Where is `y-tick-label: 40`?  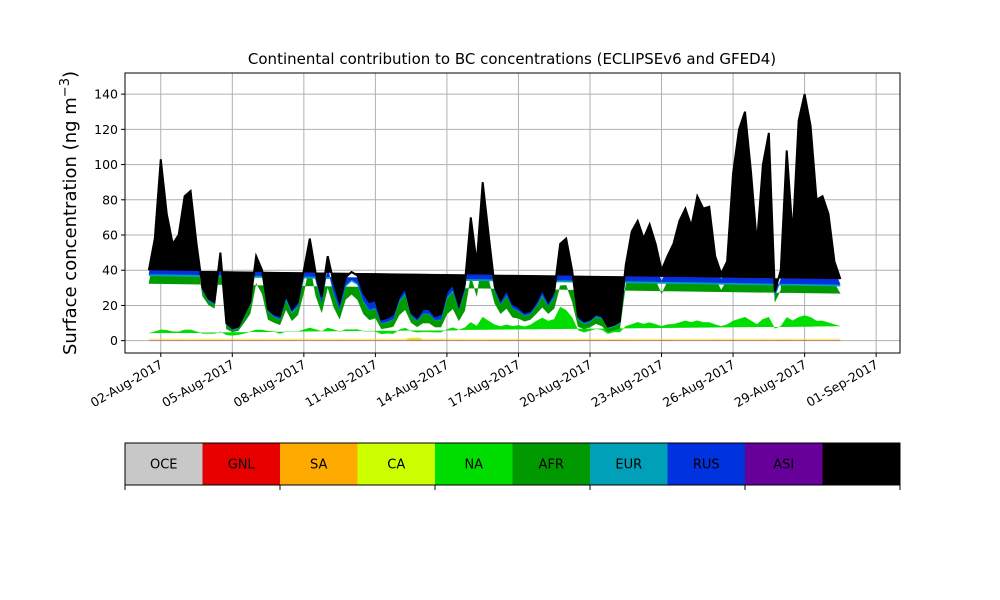
y-tick-label: 40 is located at coordinates (110, 270).